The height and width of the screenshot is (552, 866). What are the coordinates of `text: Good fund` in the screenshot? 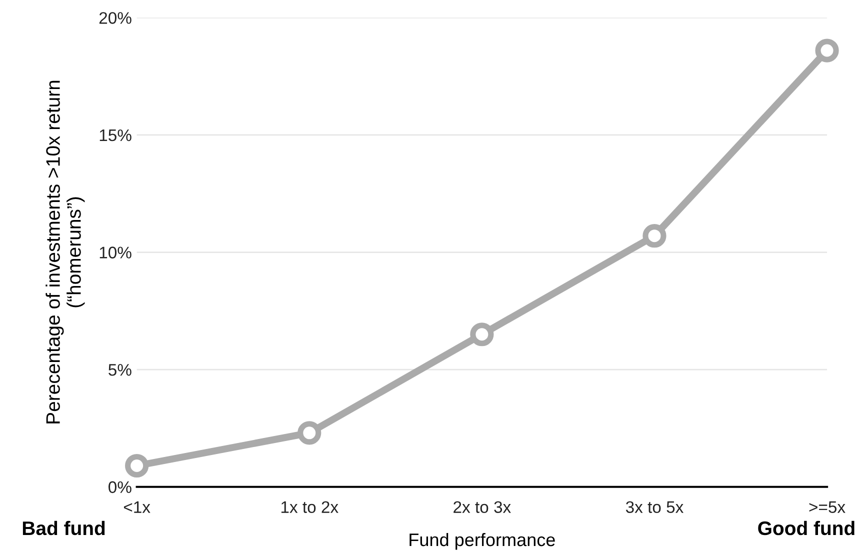 It's located at (806, 528).